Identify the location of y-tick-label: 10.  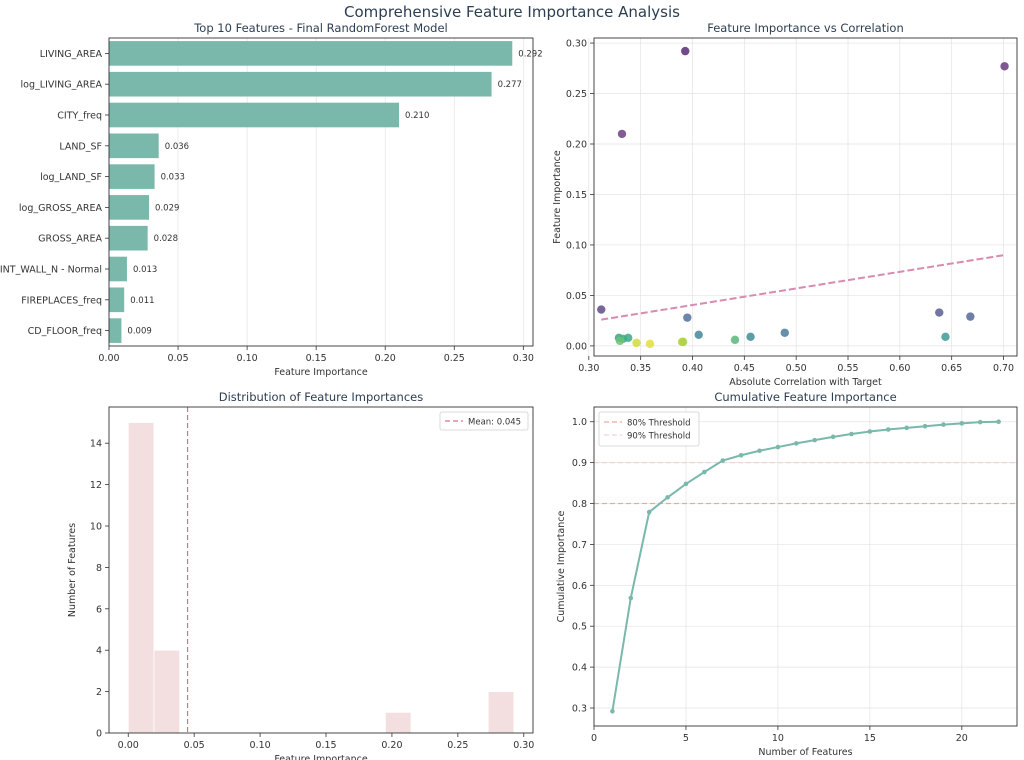
(96, 527).